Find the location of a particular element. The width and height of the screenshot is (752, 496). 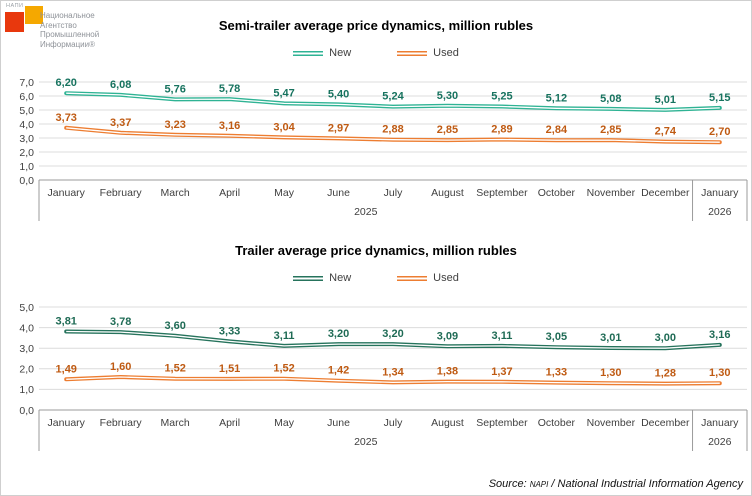

data-label-used: 2,84 is located at coordinates (557, 130).